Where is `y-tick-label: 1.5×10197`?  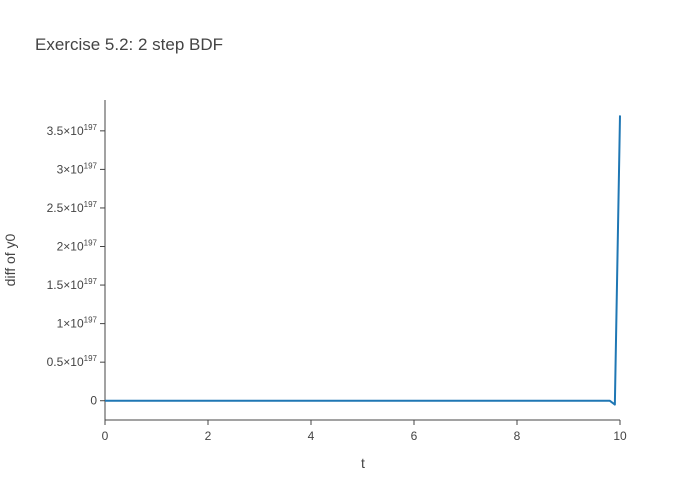
y-tick-label: 1.5×10197 is located at coordinates (72, 284).